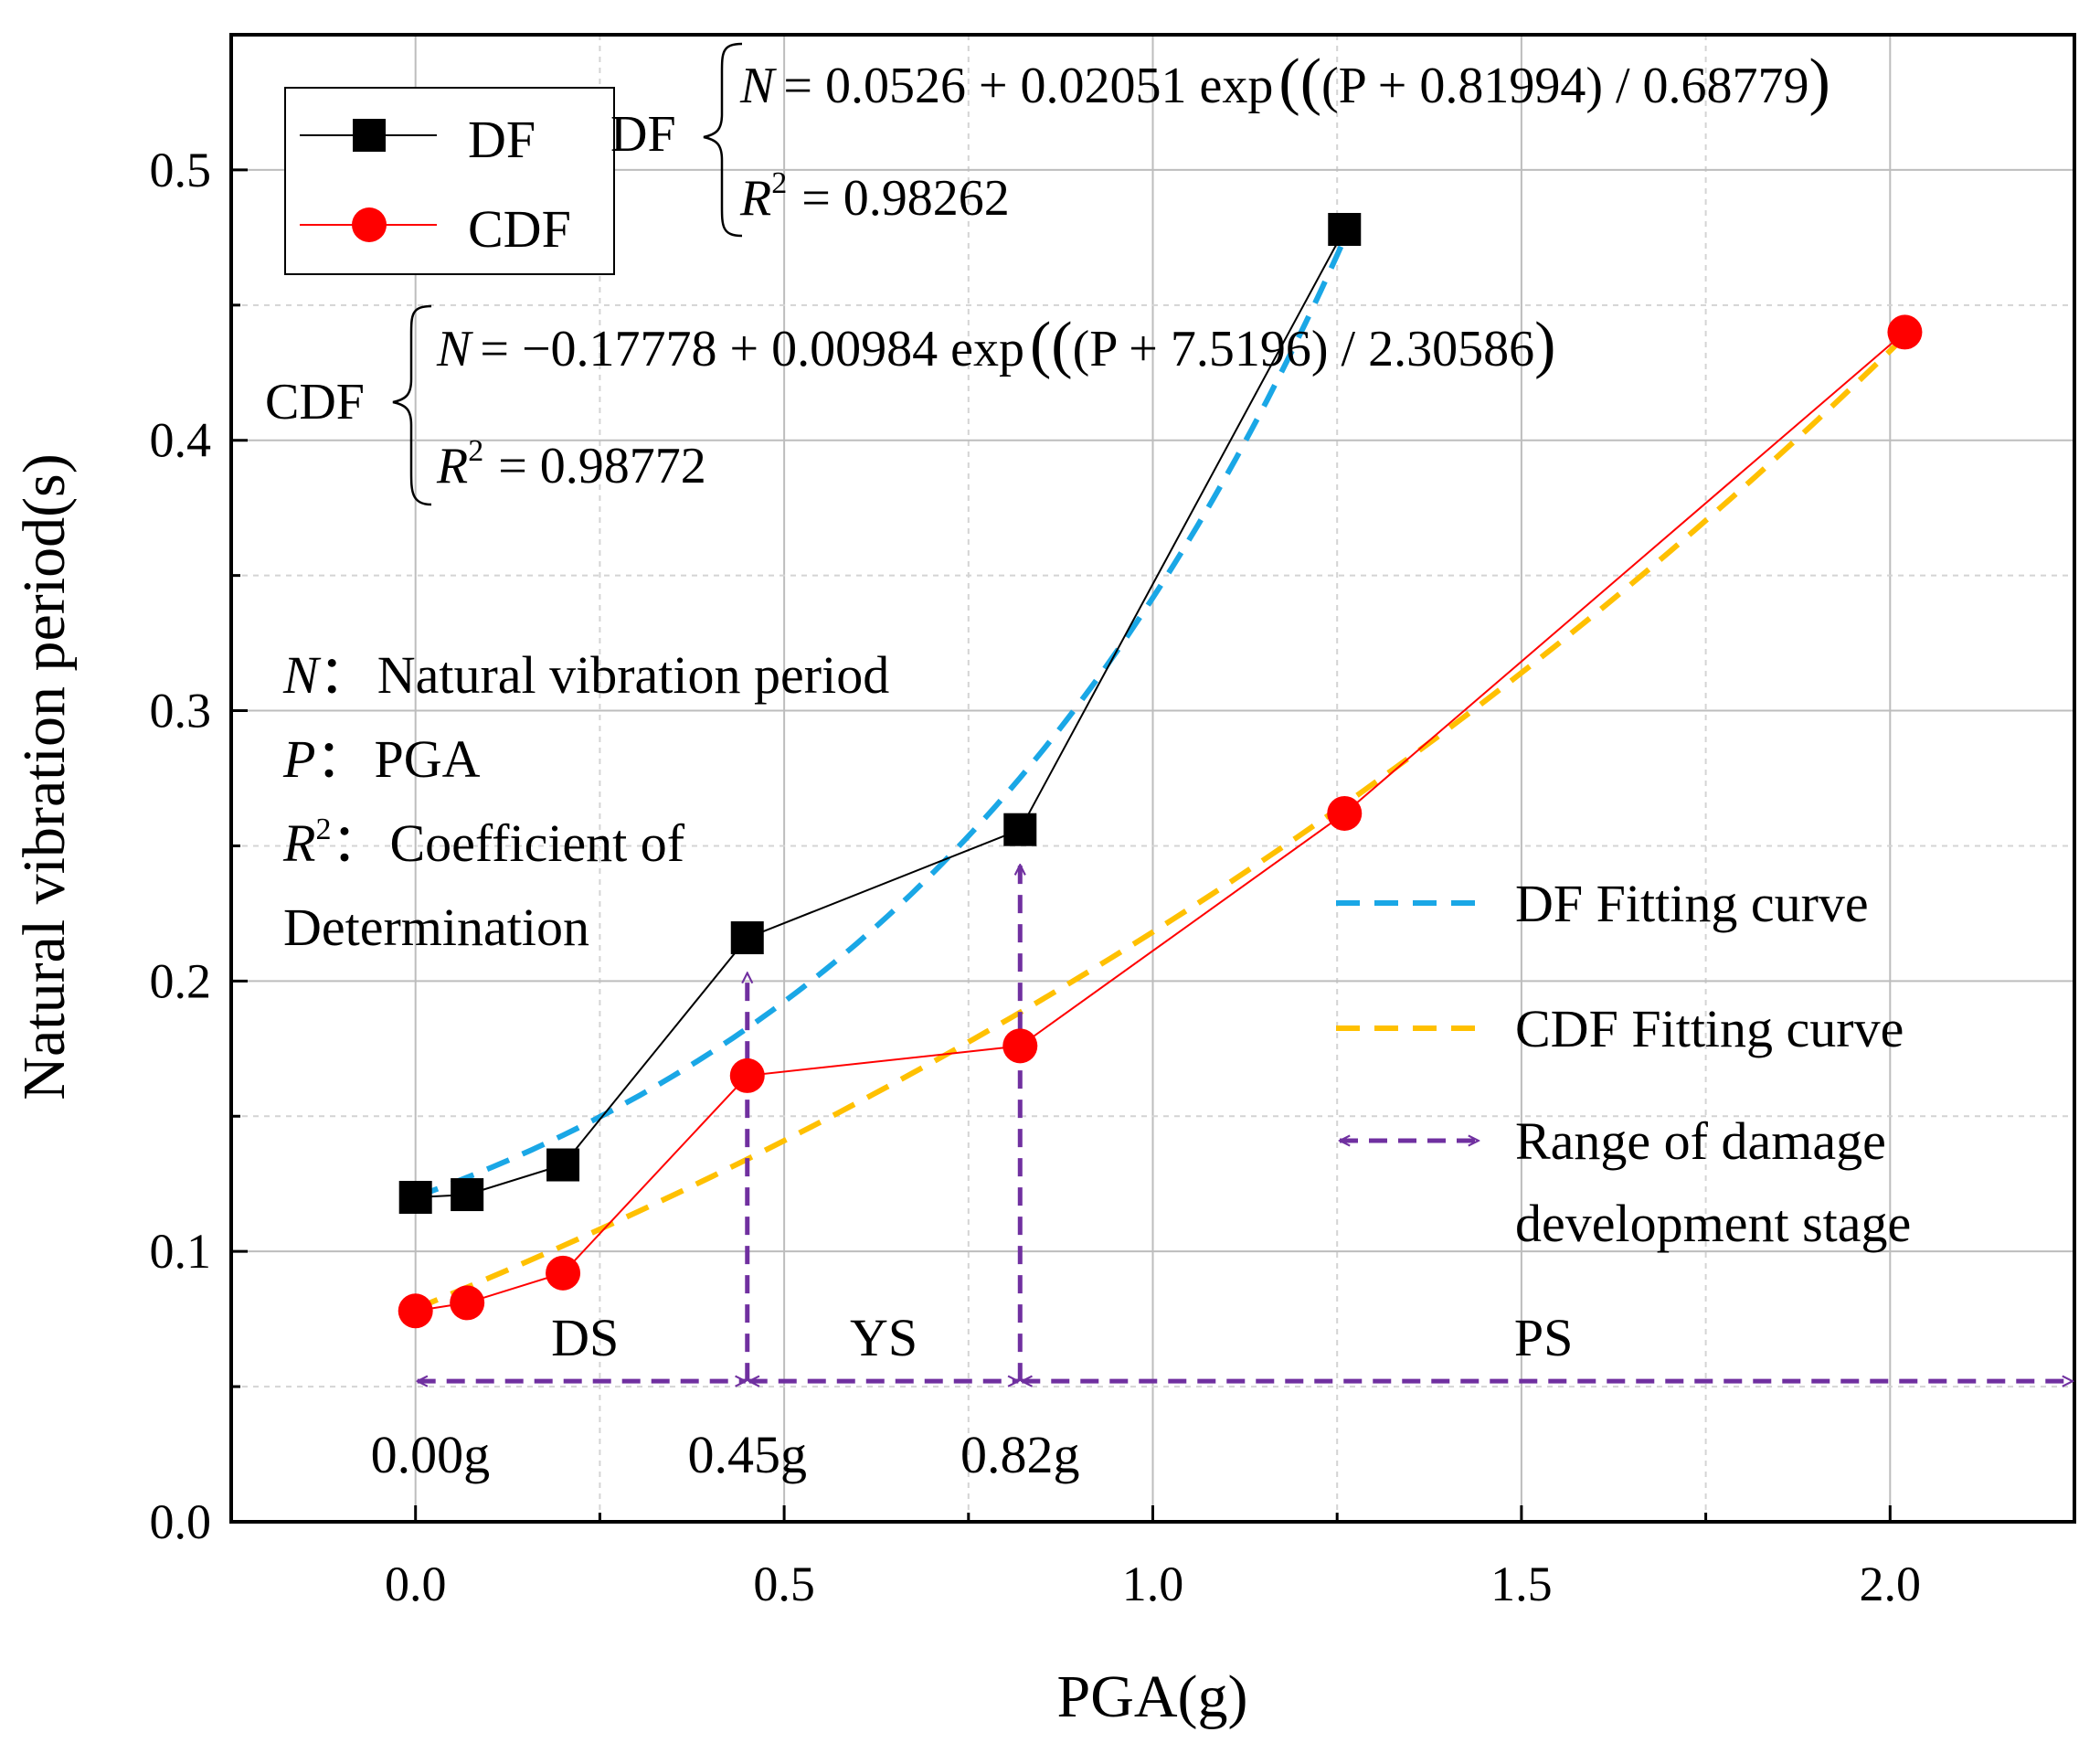  Describe the element at coordinates (874, 196) in the screenshot. I see `df-equation-r2: R2 = 0.98262` at that location.